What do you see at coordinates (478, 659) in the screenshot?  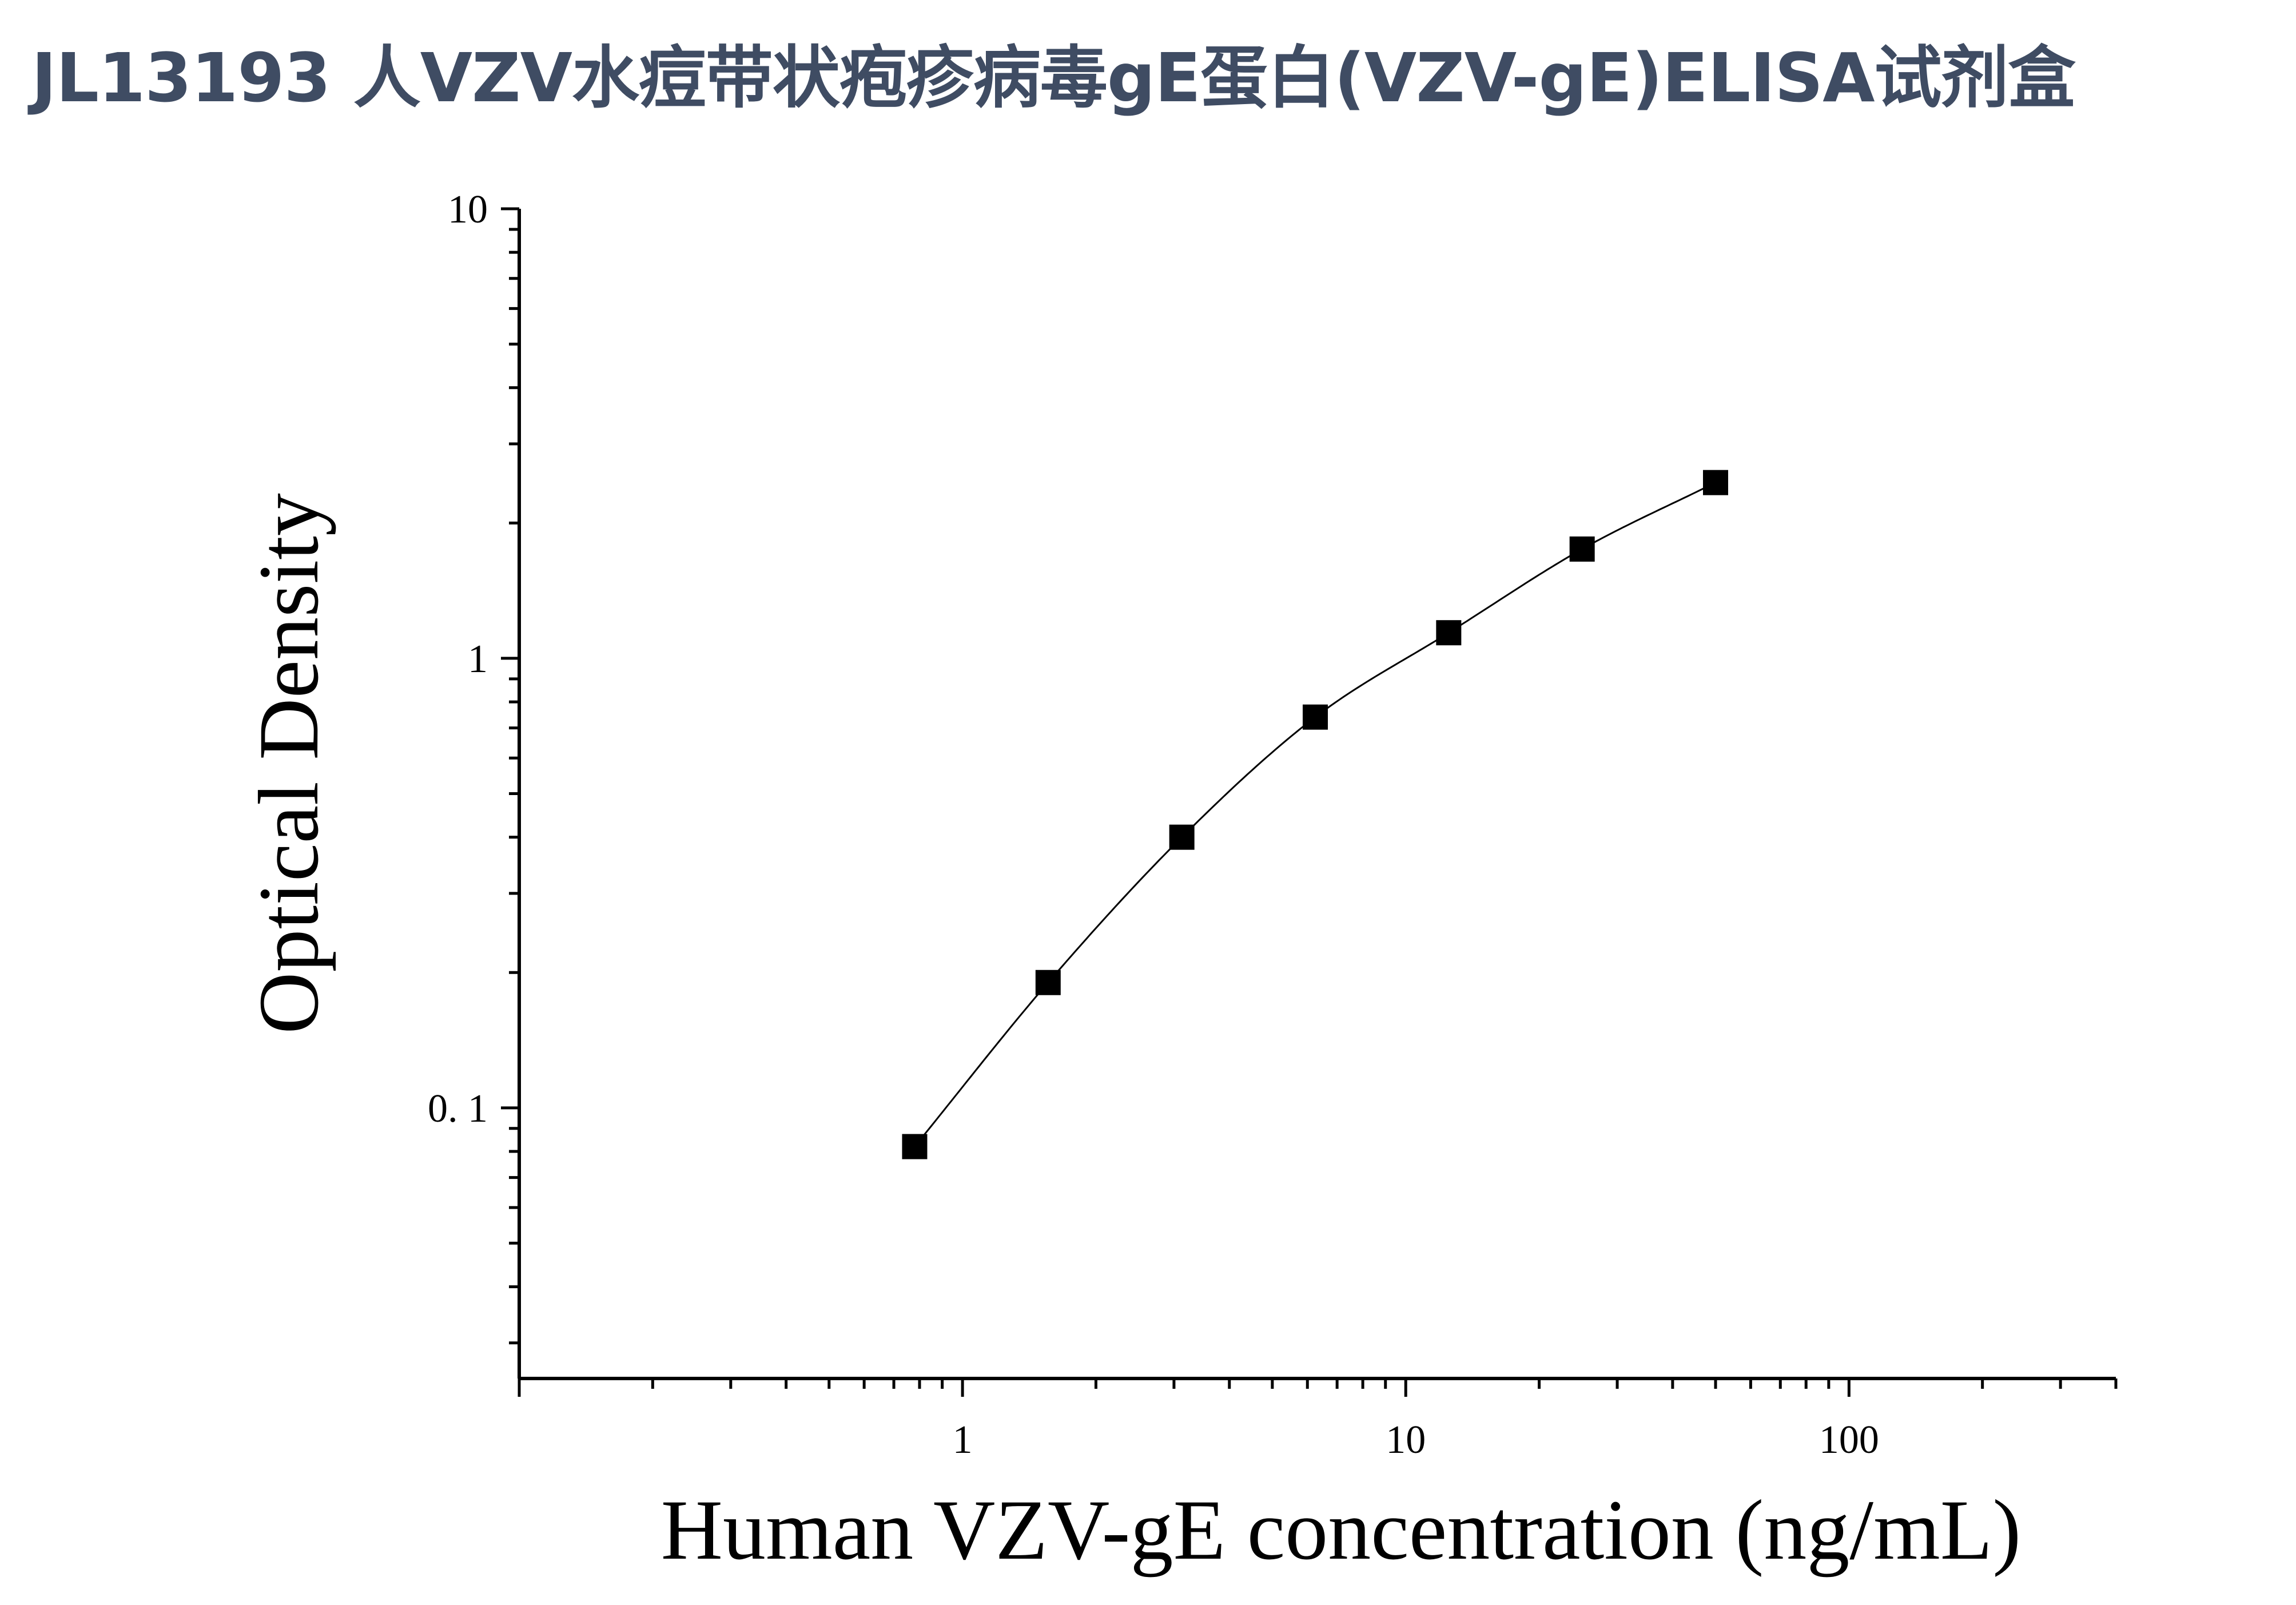 I see `y-tick-label: 1` at bounding box center [478, 659].